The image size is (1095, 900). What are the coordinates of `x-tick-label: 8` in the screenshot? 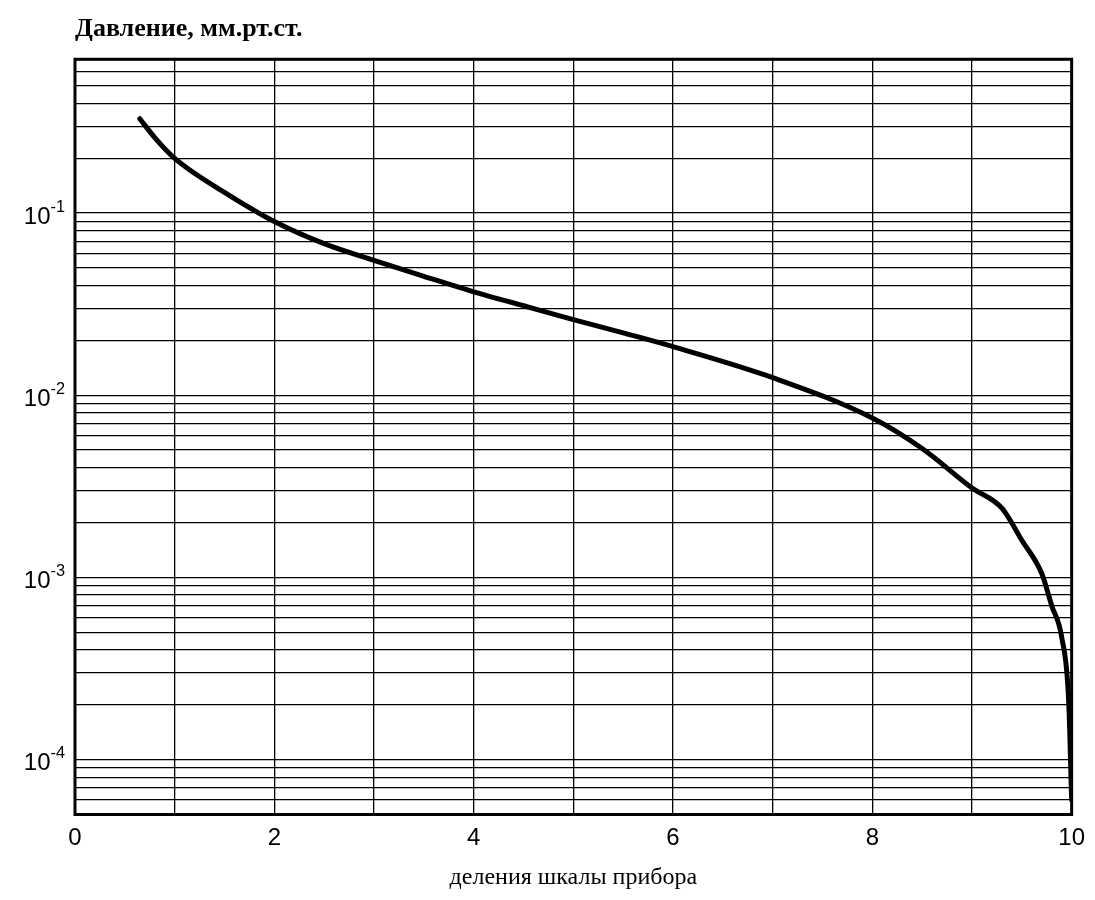 It's located at (872, 837).